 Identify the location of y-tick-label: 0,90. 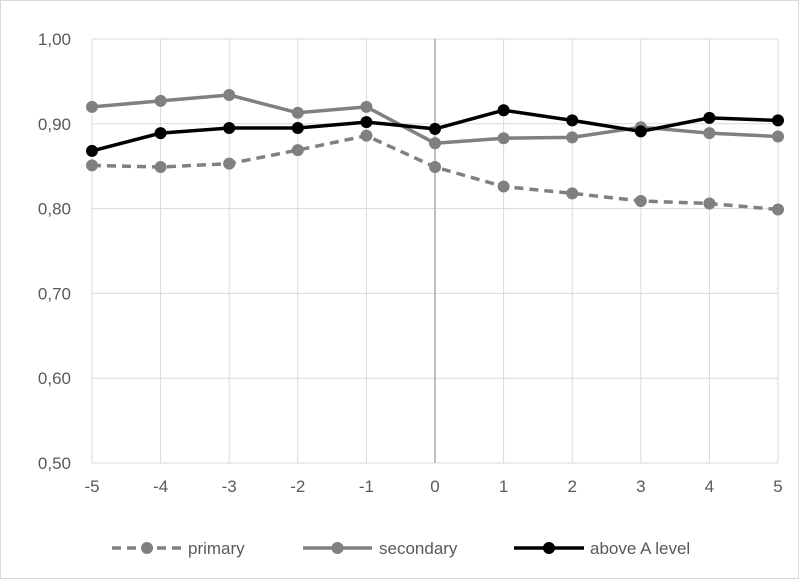
(54, 124).